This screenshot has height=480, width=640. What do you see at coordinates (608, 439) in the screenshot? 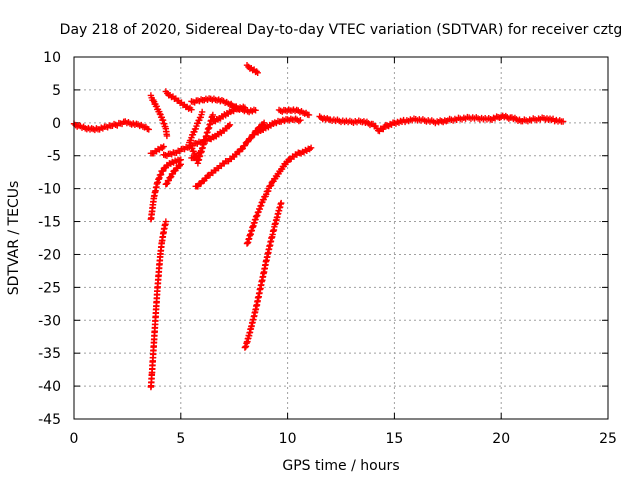
I see `x-tick-label: 25` at bounding box center [608, 439].